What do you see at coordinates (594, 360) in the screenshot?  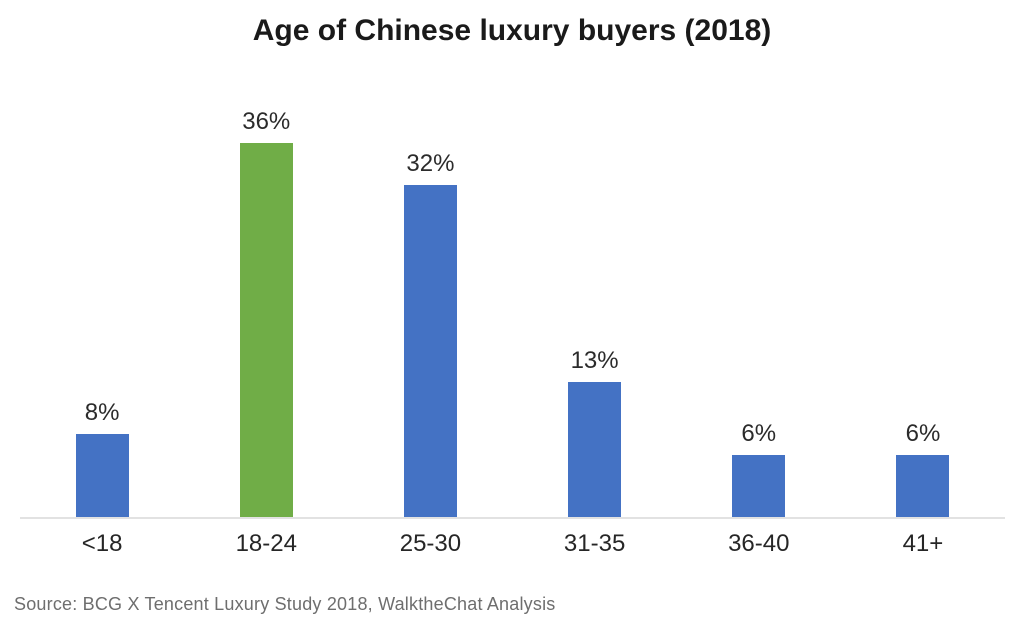 I see `bar-value-label: 13%` at bounding box center [594, 360].